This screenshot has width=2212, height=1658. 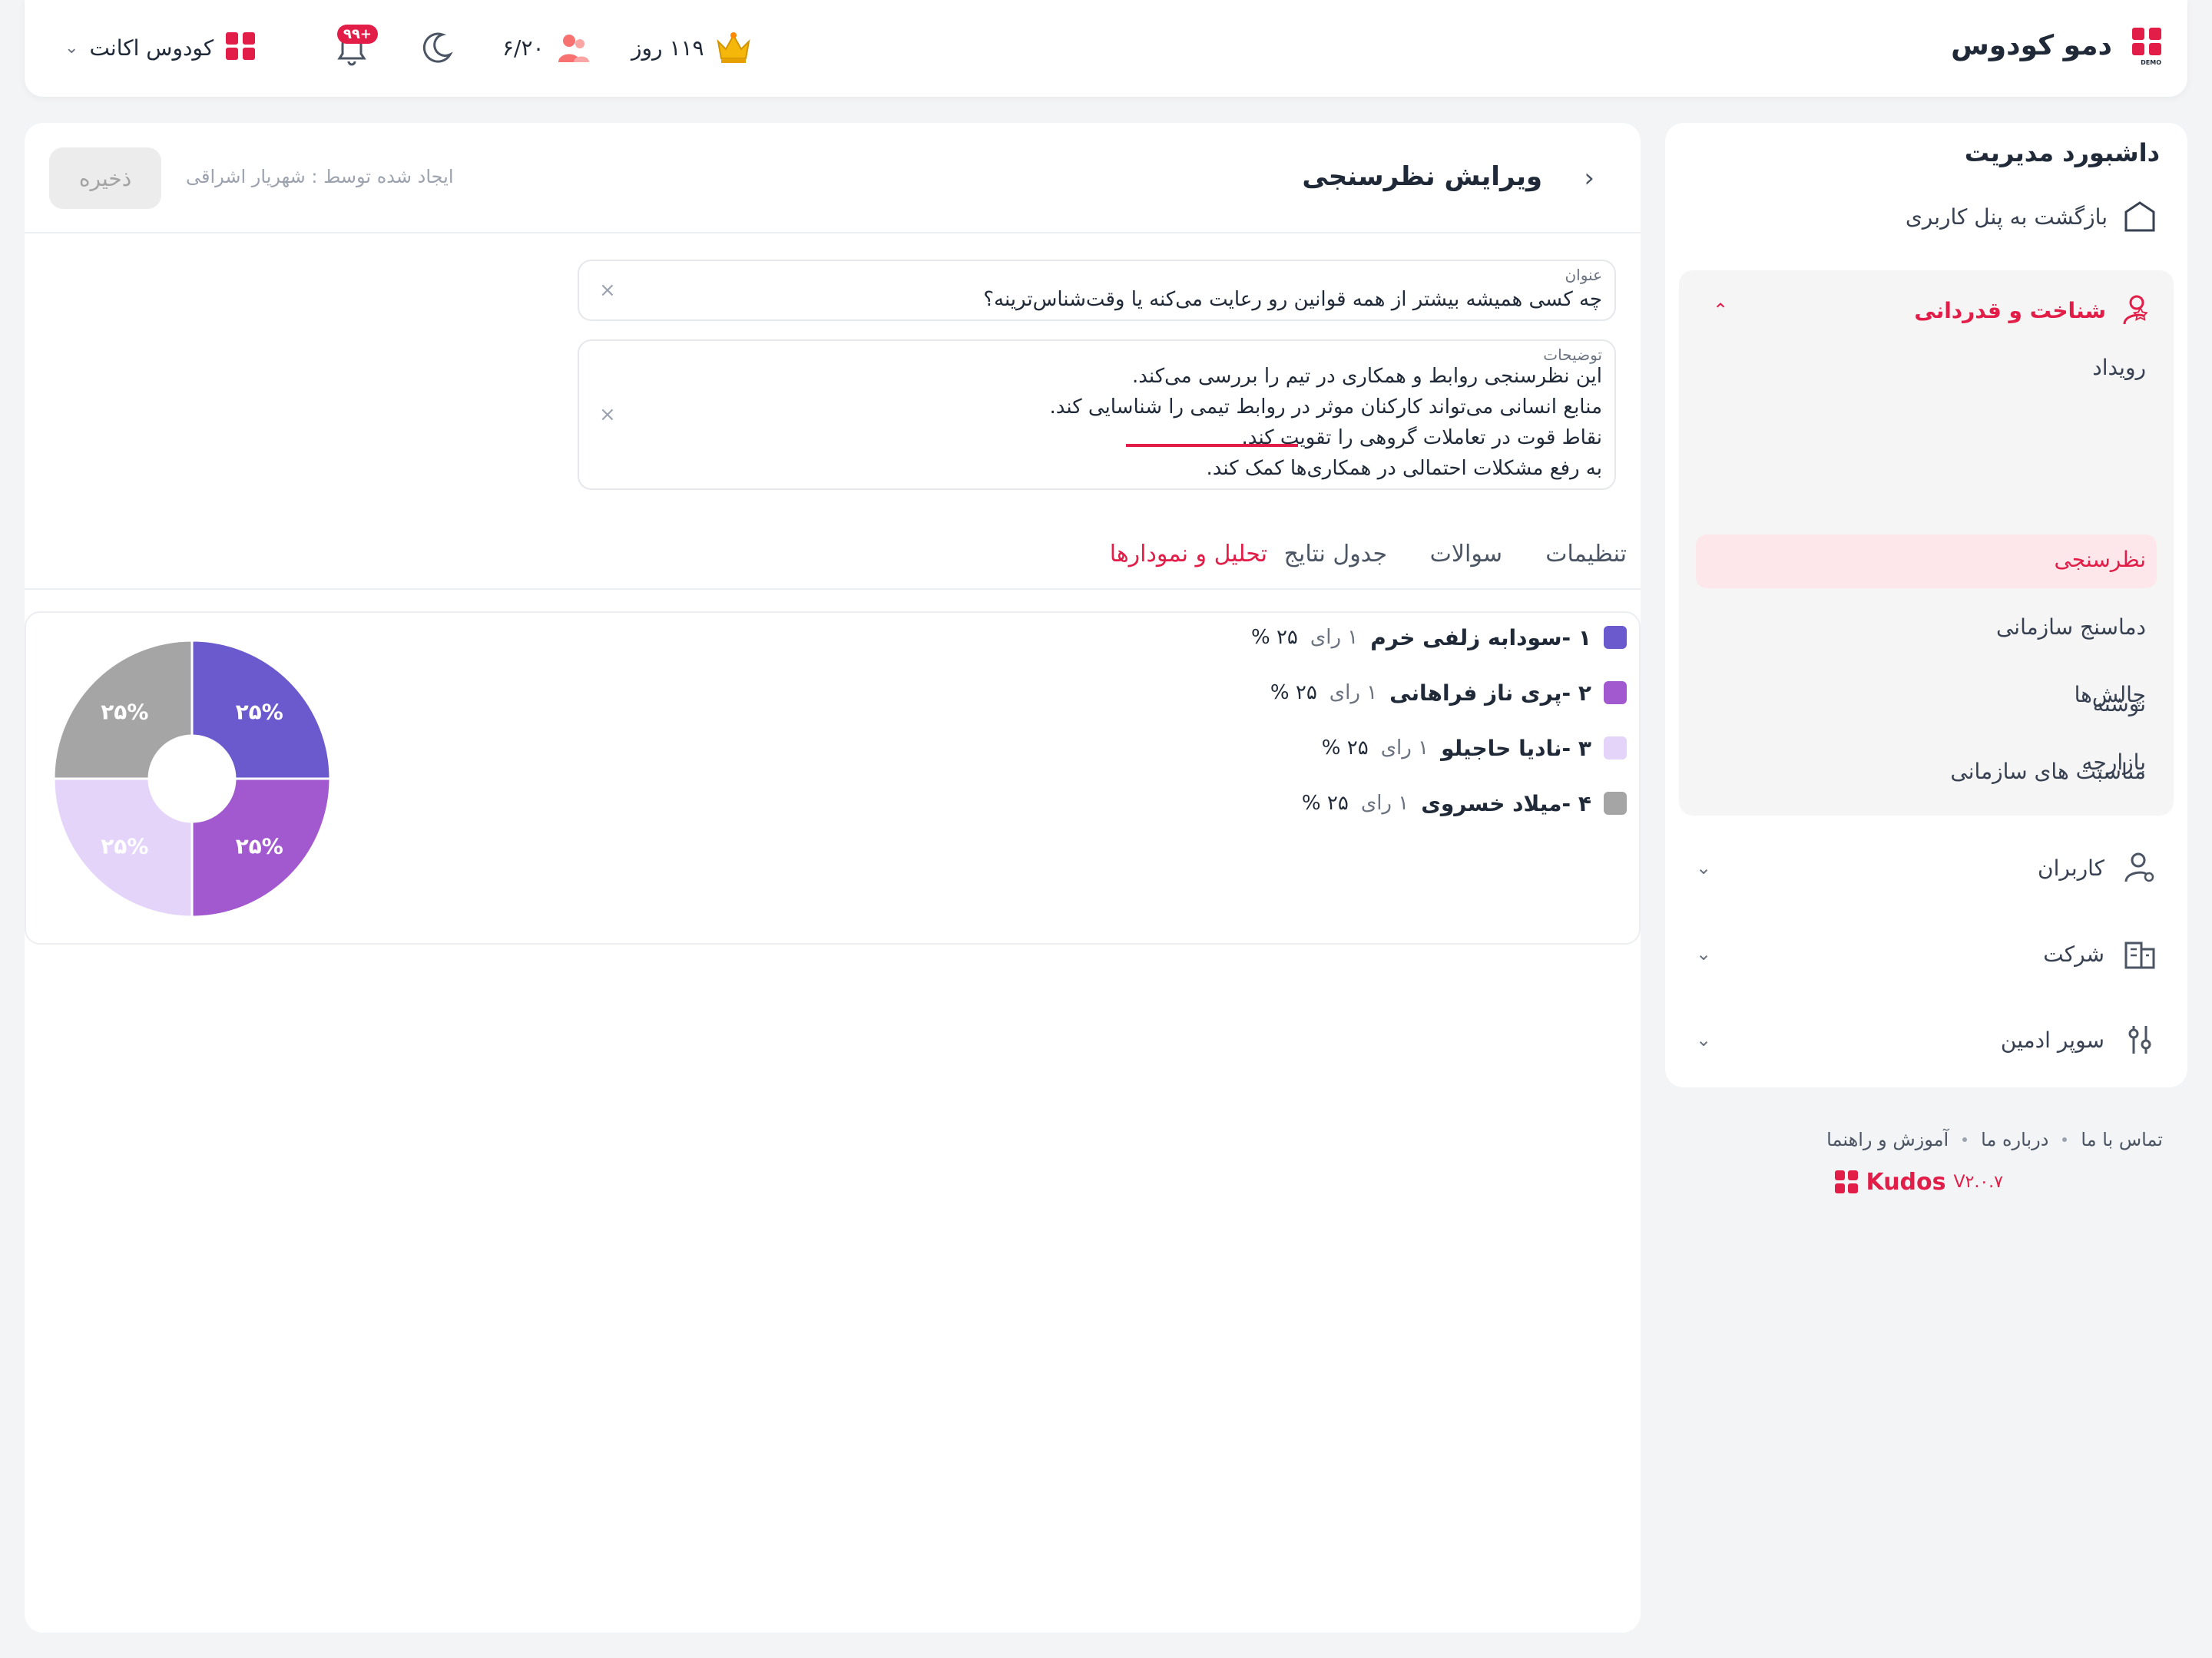 I want to click on kudos-brand-text: Kudos, so click(x=1906, y=1182).